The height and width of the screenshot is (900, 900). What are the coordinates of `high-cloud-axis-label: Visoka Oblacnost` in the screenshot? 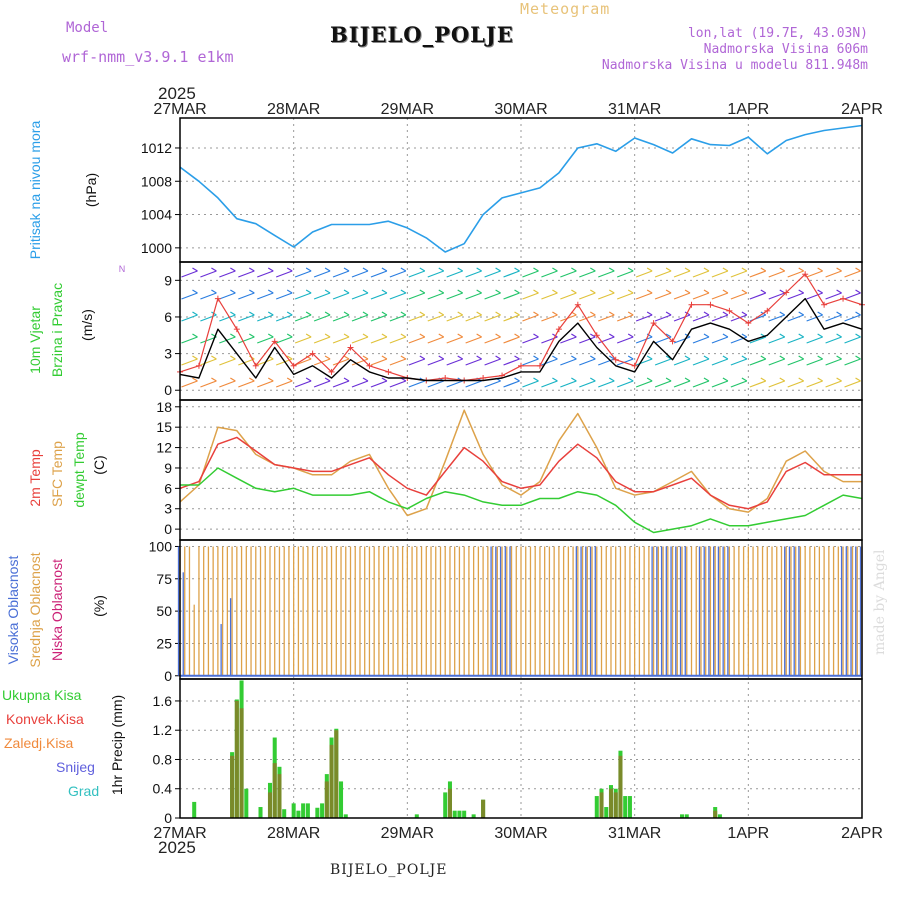 It's located at (13, 610).